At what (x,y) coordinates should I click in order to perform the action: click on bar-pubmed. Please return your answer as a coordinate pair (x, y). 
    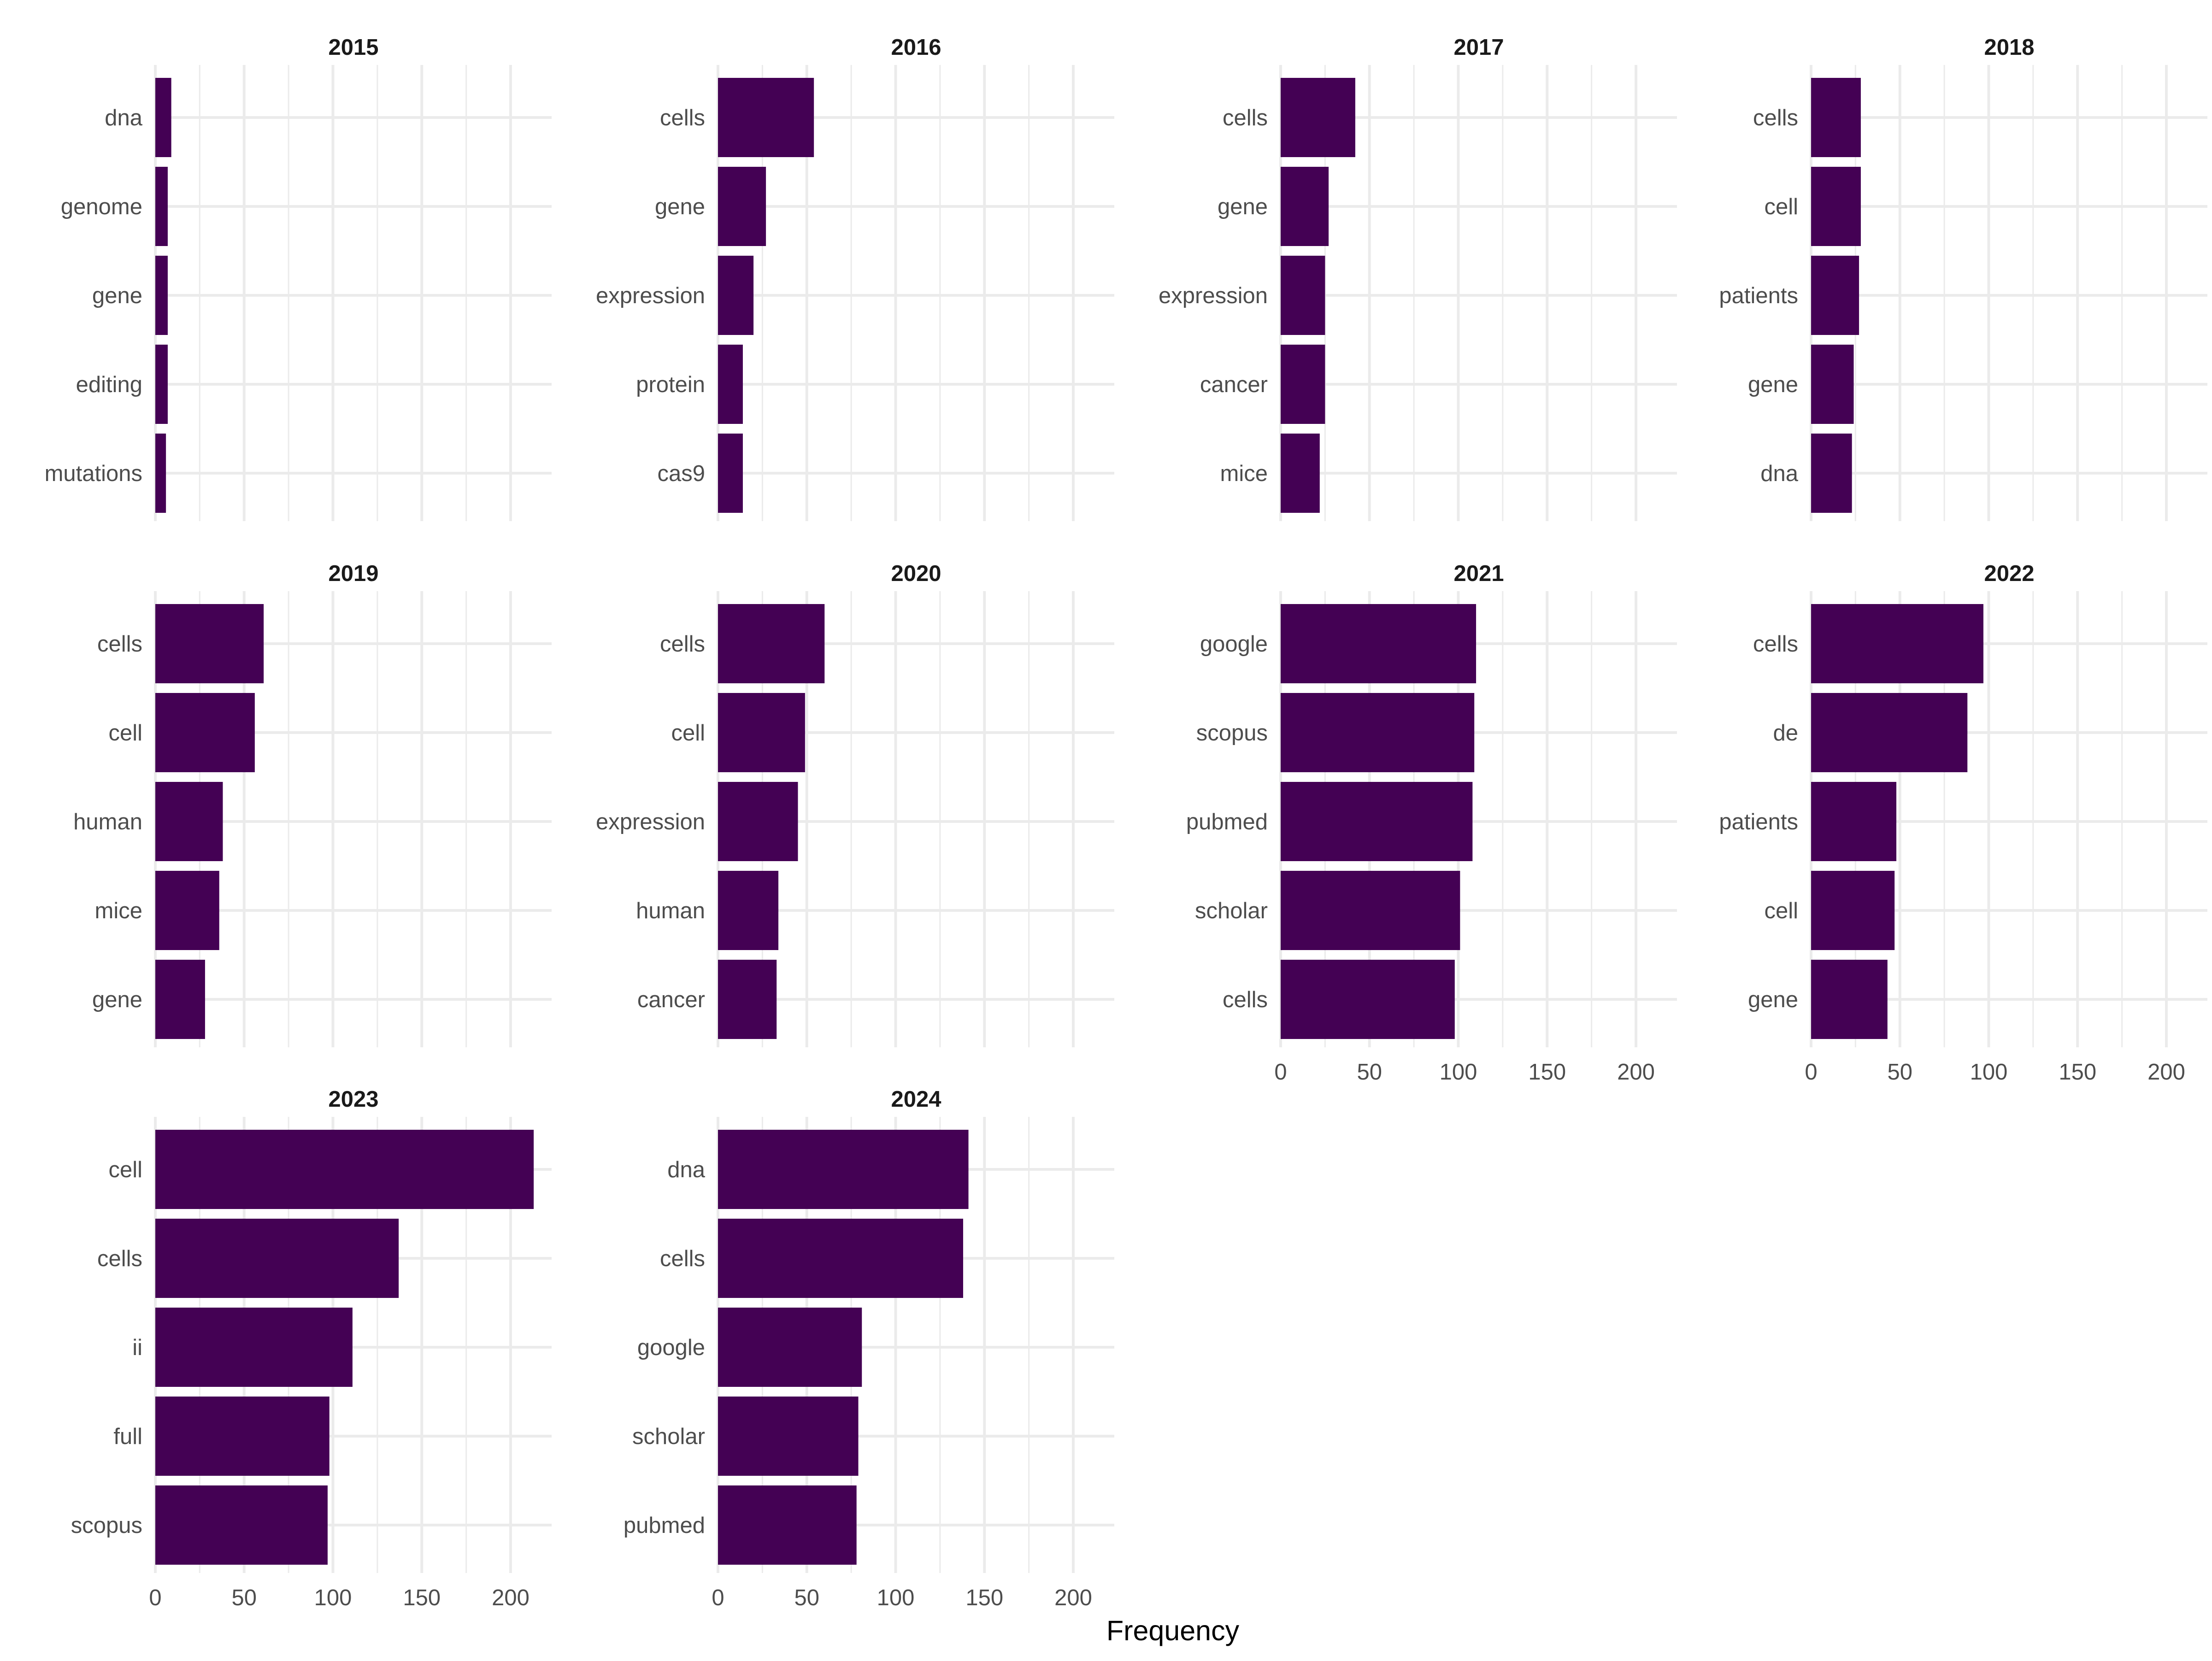
    Looking at the image, I should click on (1377, 821).